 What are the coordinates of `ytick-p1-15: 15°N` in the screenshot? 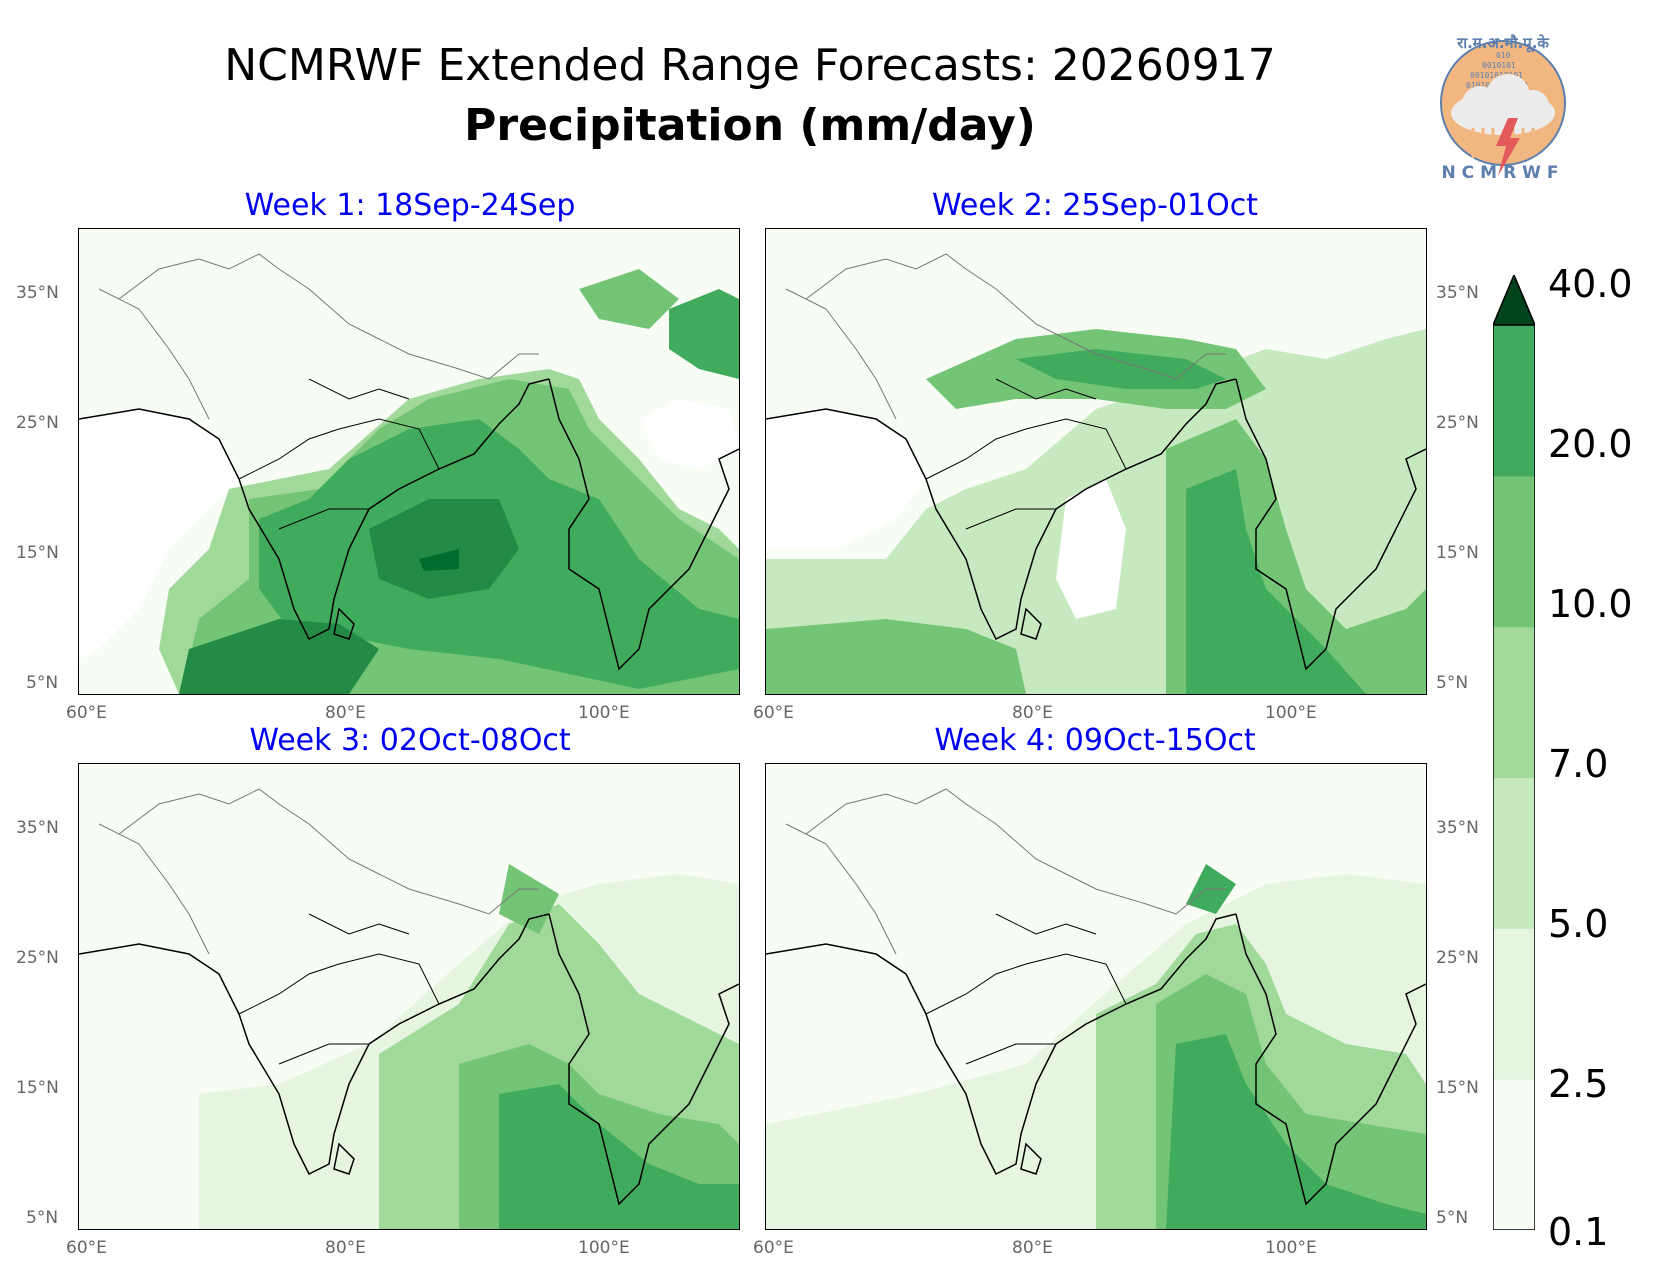 It's located at (37, 553).